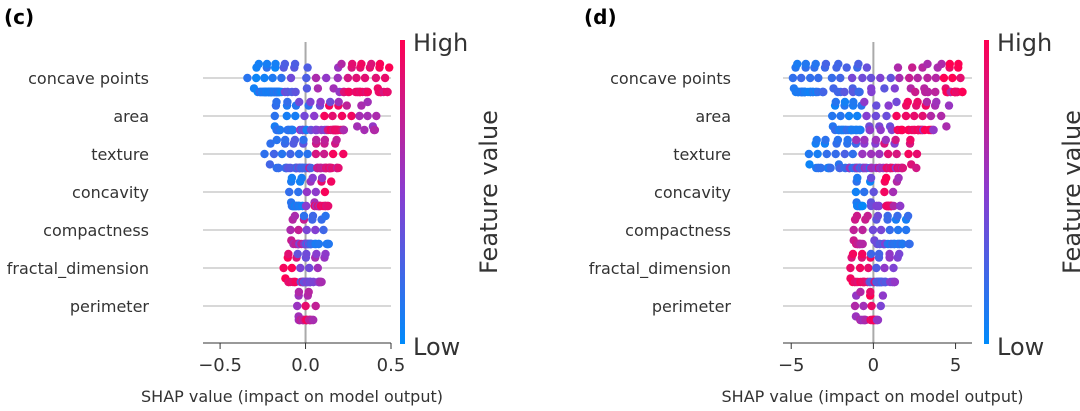 This screenshot has width=1080, height=411. What do you see at coordinates (873, 396) in the screenshot?
I see `x-axis-label: SHAP value (impact on model output)` at bounding box center [873, 396].